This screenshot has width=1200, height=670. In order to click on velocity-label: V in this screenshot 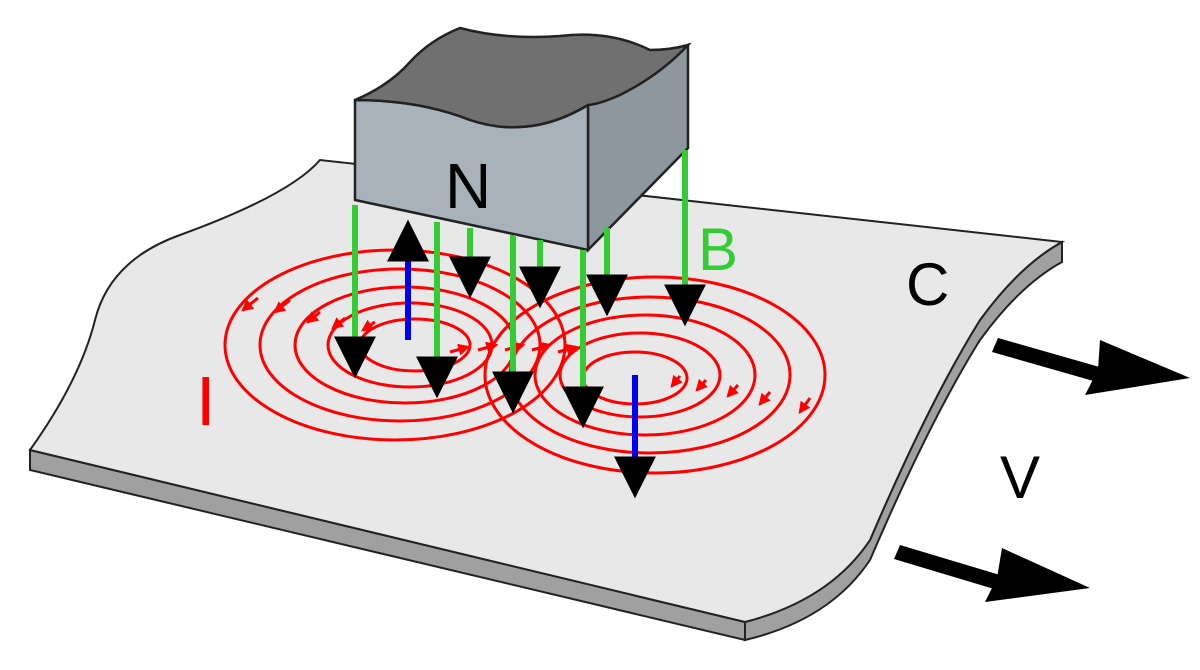, I will do `click(1020, 477)`.